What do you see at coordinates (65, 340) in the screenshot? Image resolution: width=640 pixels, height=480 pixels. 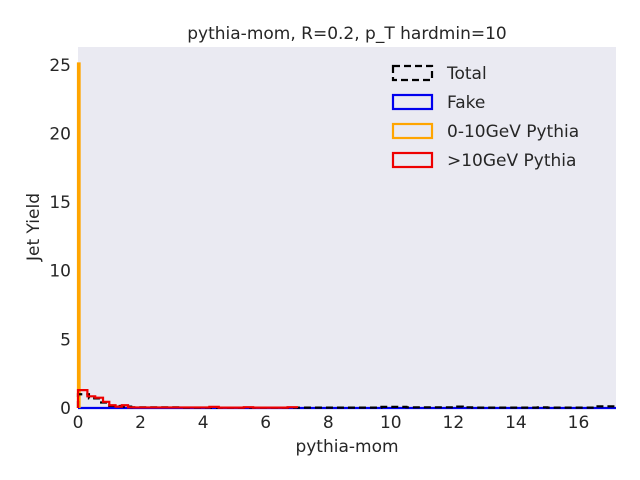 I see `y-tick-label: 5` at bounding box center [65, 340].